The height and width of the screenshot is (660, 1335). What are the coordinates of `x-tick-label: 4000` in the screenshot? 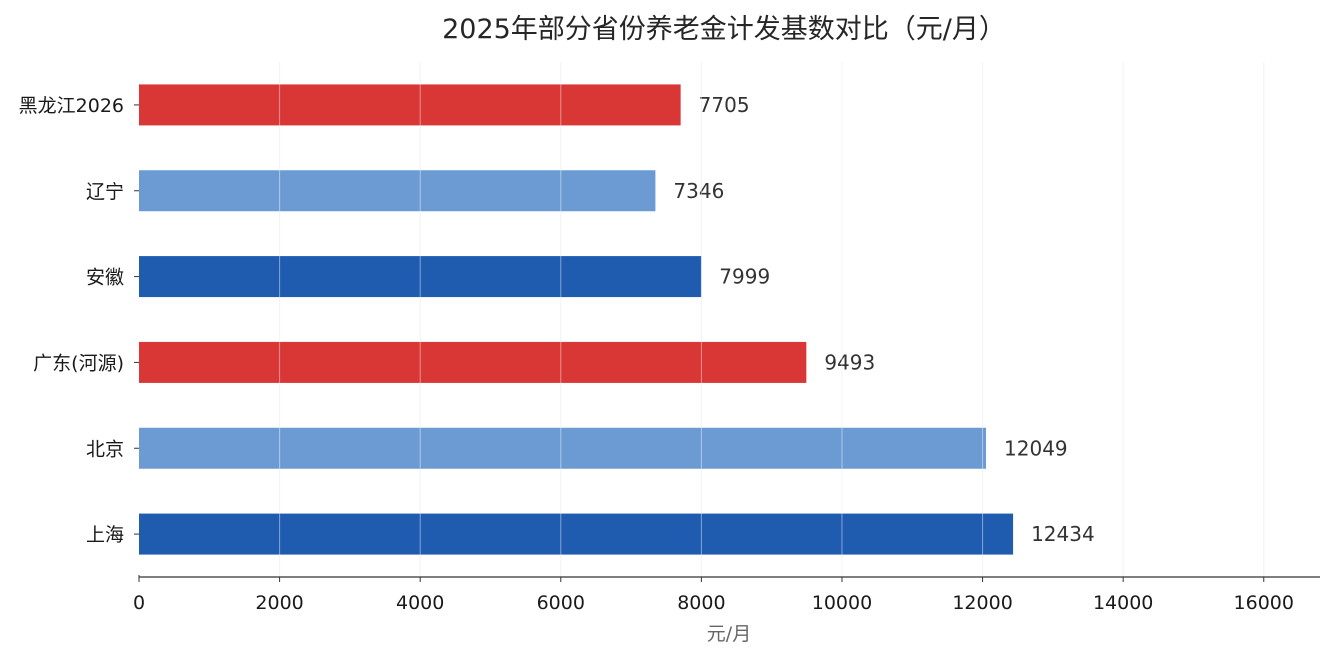 It's located at (420, 603).